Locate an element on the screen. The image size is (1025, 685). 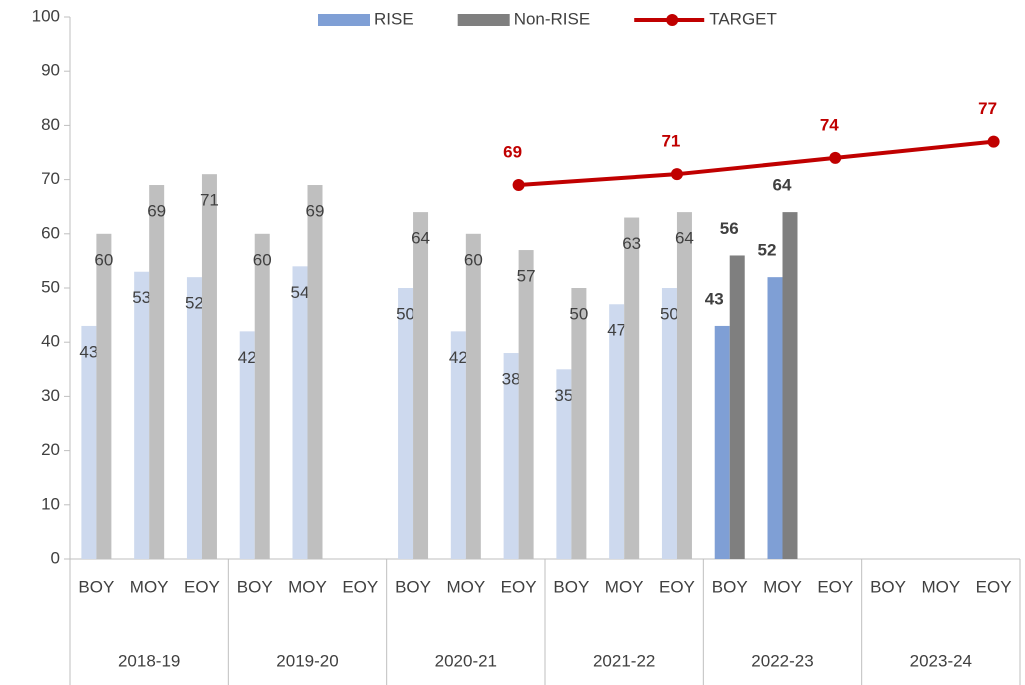
y-tick-label: 80 is located at coordinates (50, 124).